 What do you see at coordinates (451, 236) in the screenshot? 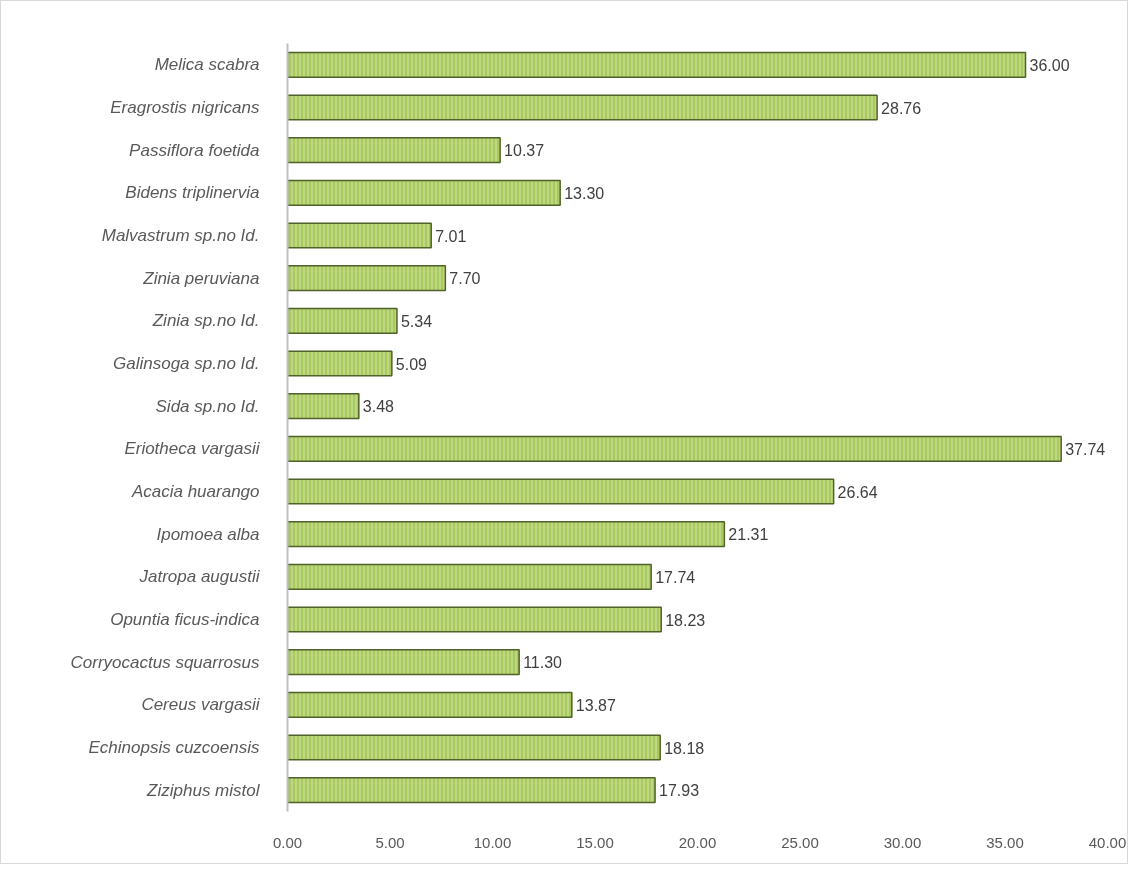
I see `data-label: 7.01` at bounding box center [451, 236].